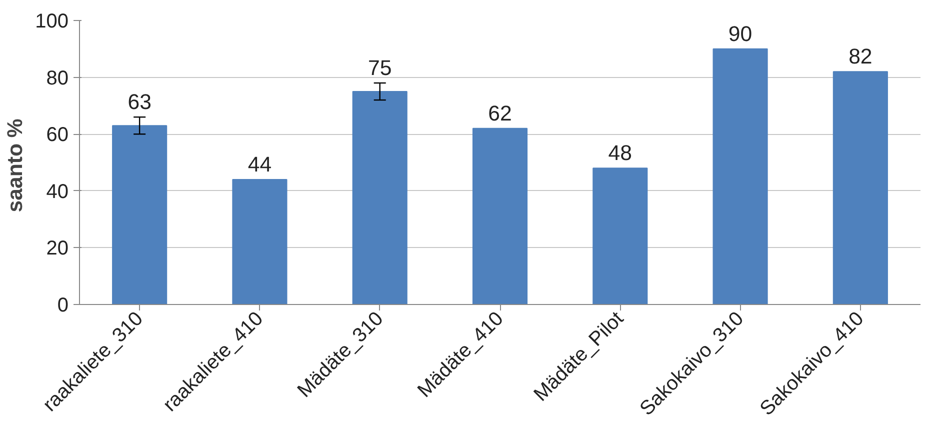 This screenshot has width=938, height=434. Describe the element at coordinates (57, 78) in the screenshot. I see `y-tick-label: 80` at that location.